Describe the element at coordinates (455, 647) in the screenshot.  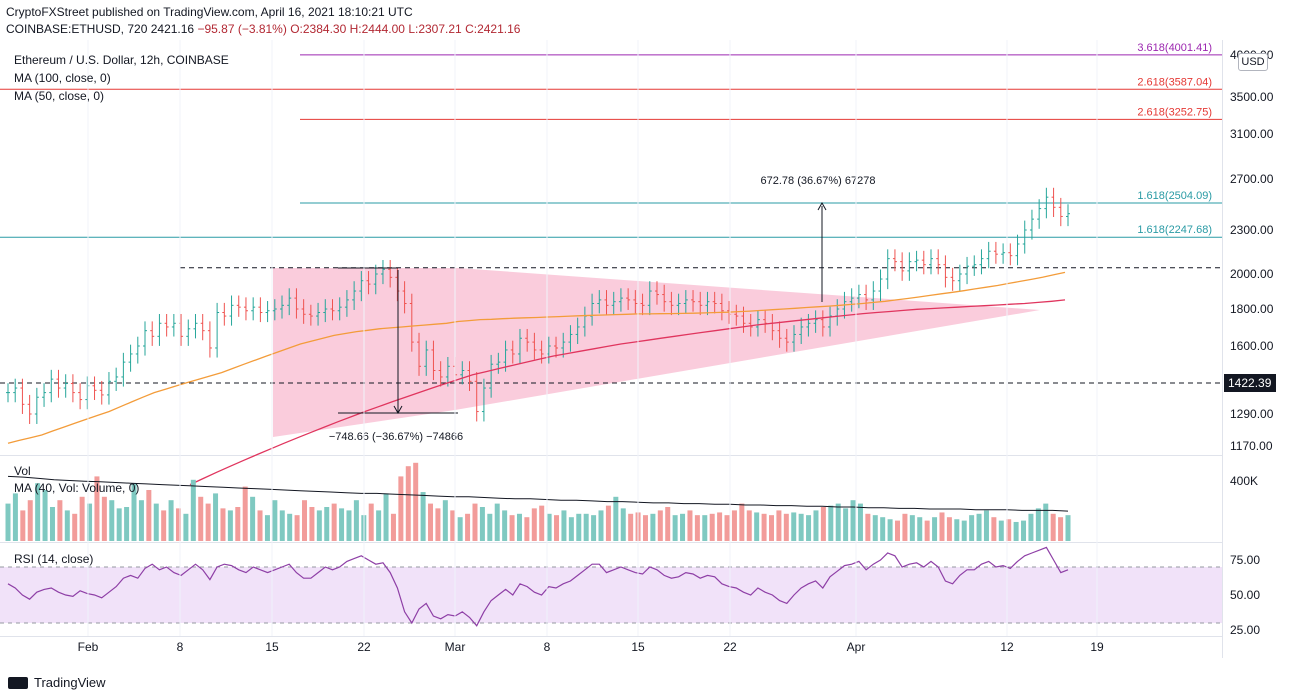
I see `x-axis-tick: Mar` at that location.